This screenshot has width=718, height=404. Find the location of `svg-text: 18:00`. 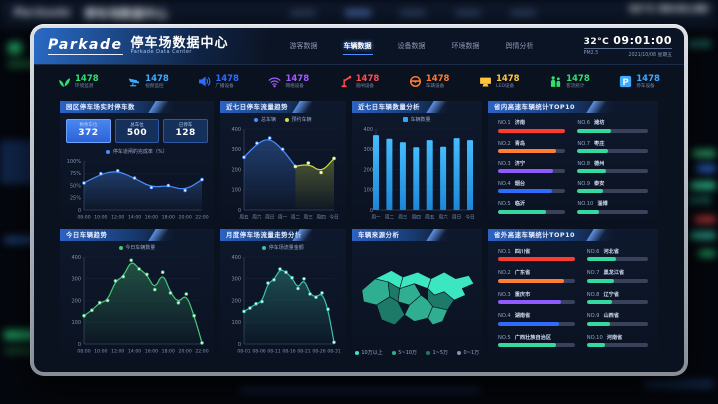

svg-text: 18:00 is located at coordinates (168, 352).